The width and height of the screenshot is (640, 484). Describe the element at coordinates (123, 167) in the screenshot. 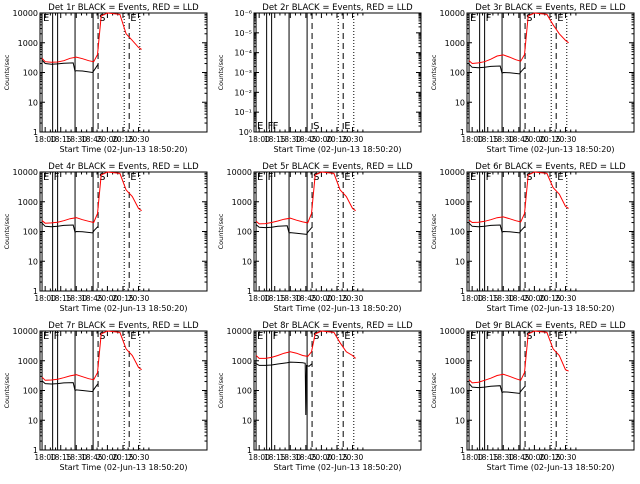

I see `panel-title: Det 4r BLACK = Events, RED = LLD` at that location.